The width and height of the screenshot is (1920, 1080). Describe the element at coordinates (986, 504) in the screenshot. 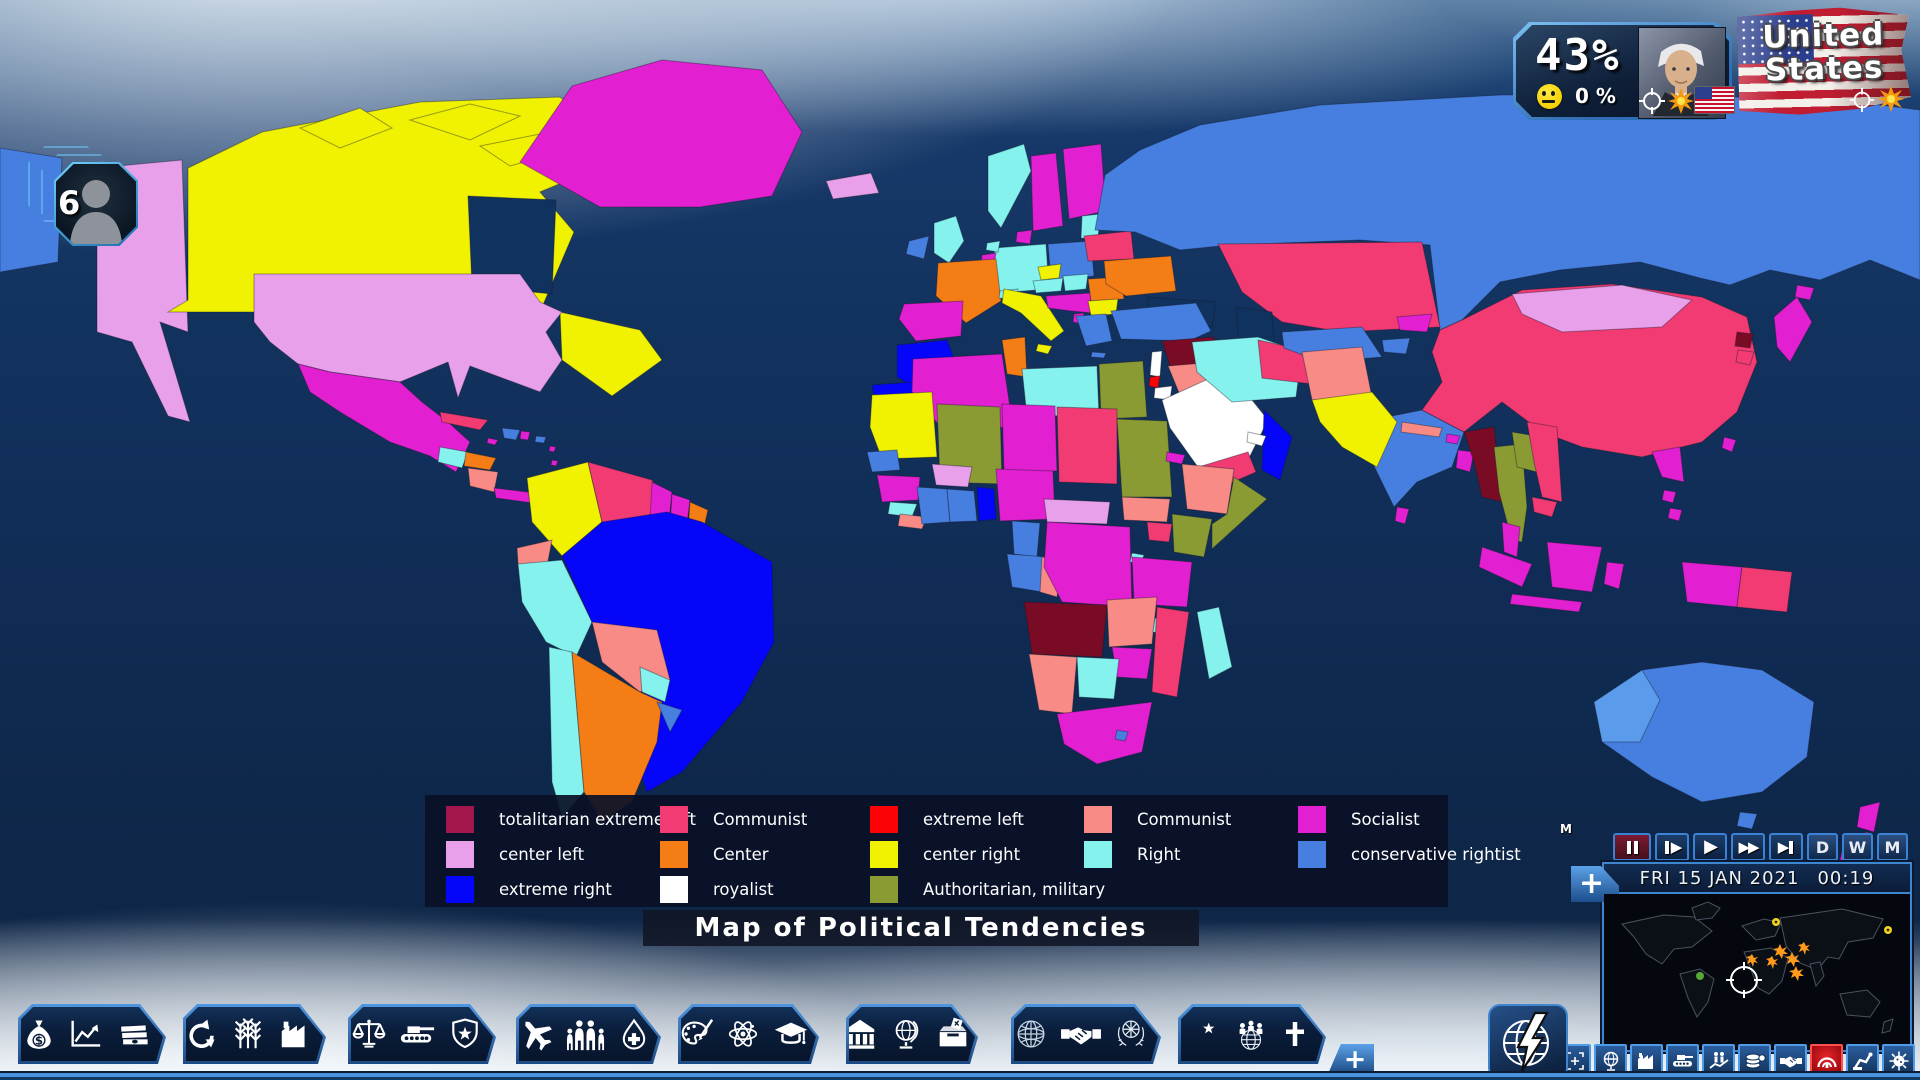

I see `country-togo-benin` at that location.